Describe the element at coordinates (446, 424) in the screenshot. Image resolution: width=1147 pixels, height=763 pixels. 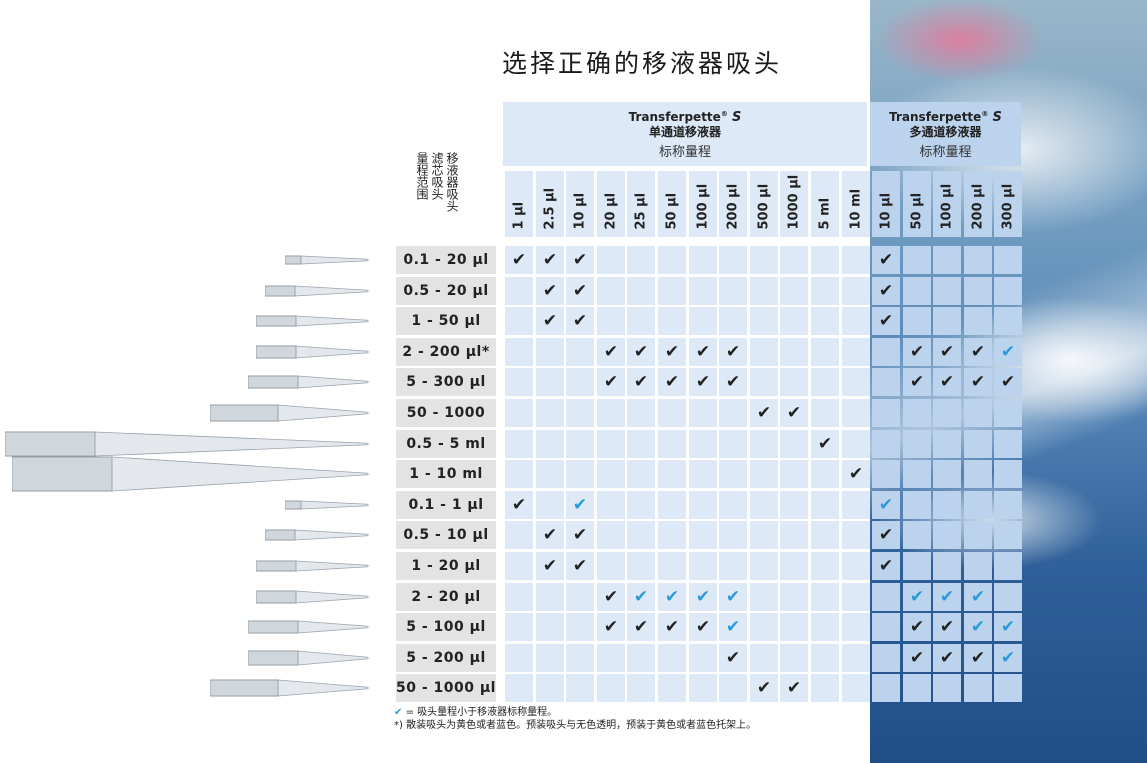
I see `tip-range-label: 50 - 1000 µl*` at that location.